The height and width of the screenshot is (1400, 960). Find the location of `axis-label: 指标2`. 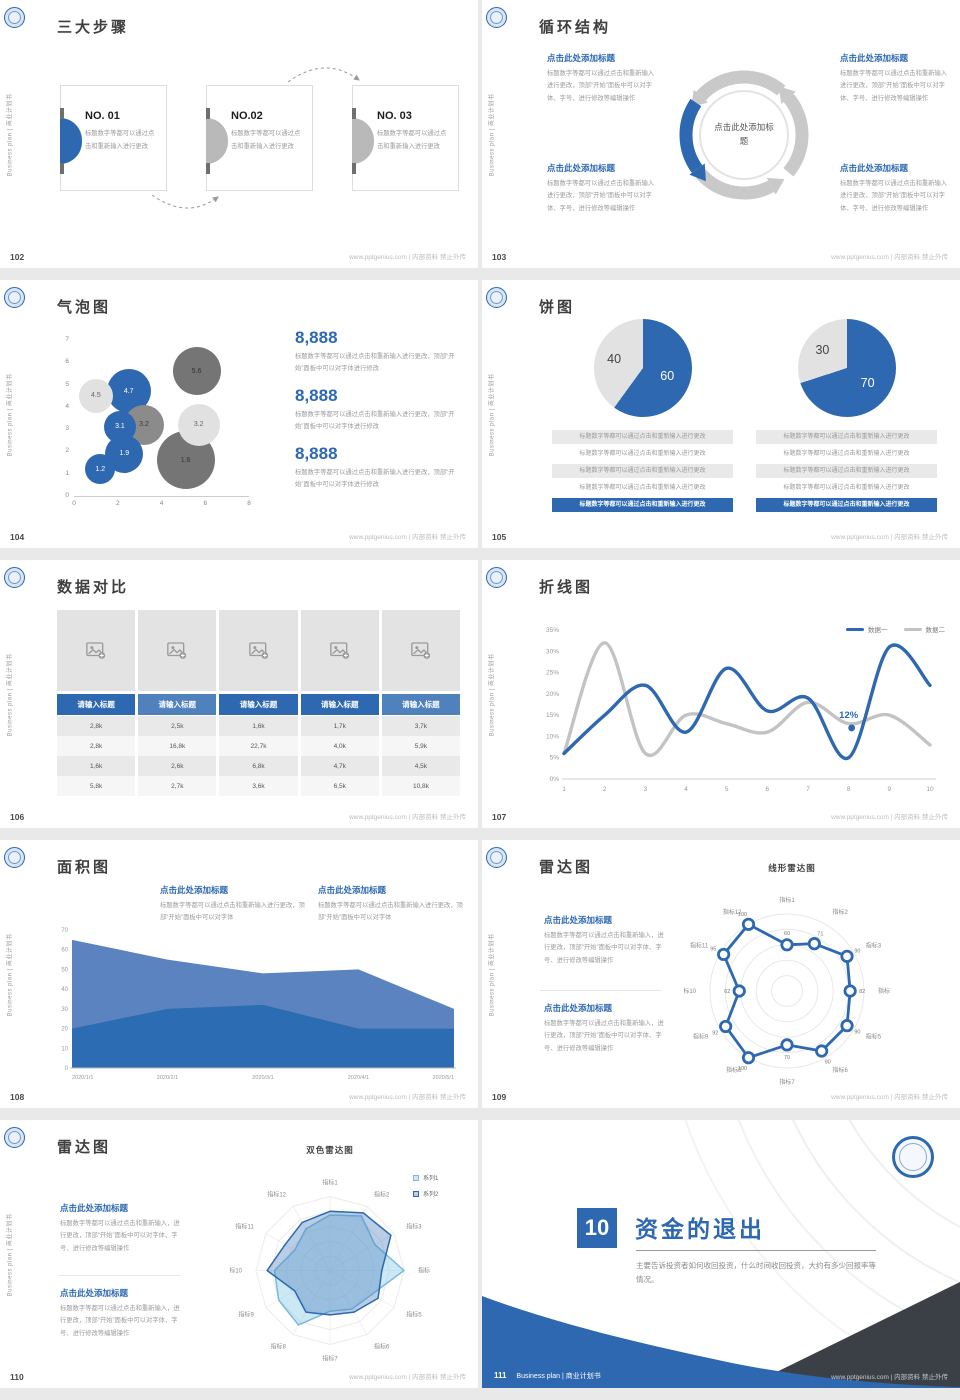

axis-label: 指标2 is located at coordinates (841, 912).